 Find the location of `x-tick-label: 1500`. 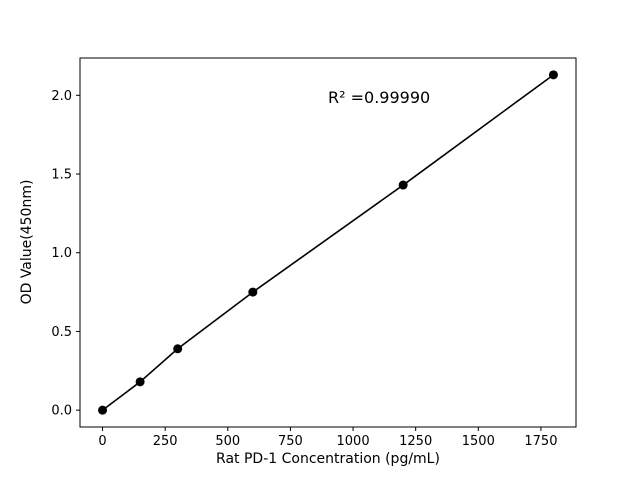

x-tick-label: 1500 is located at coordinates (478, 441).